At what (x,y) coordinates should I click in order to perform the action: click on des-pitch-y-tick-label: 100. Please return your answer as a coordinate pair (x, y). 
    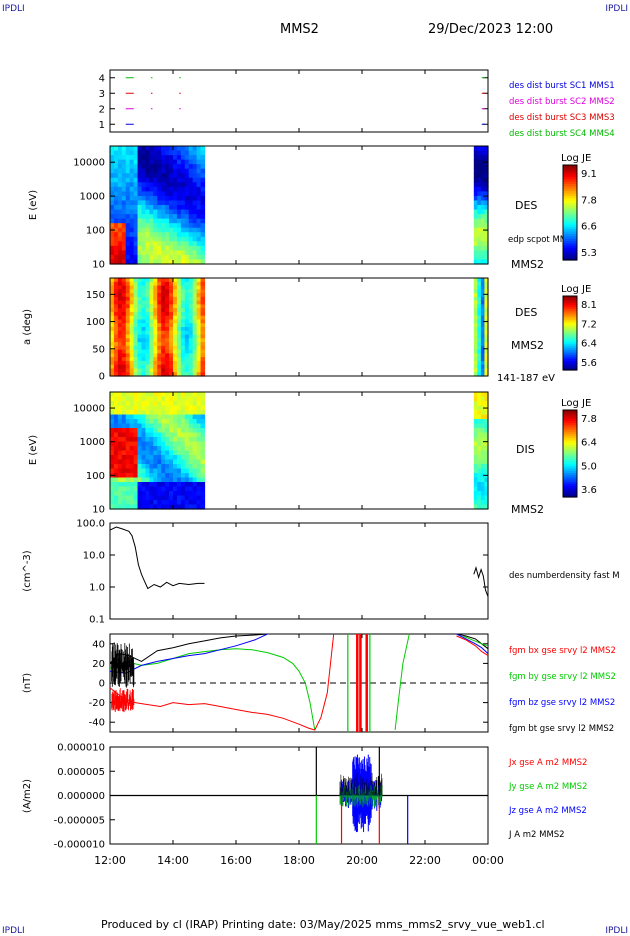
    Looking at the image, I should click on (95, 322).